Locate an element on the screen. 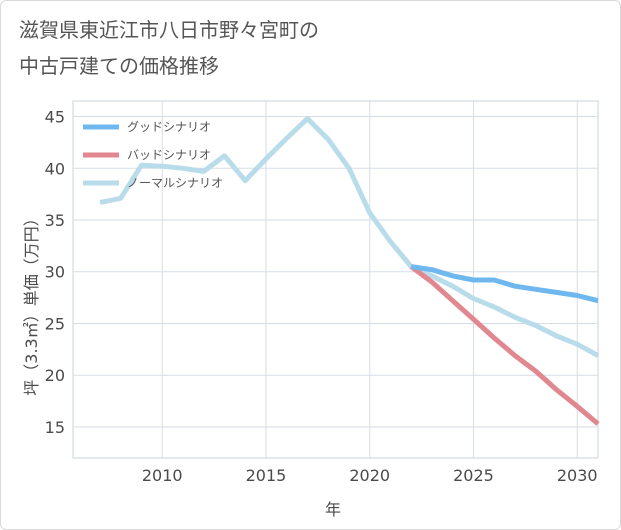 The width and height of the screenshot is (621, 530). chart-title-line-2: 中古戸建ての価格推移 is located at coordinates (119, 66).